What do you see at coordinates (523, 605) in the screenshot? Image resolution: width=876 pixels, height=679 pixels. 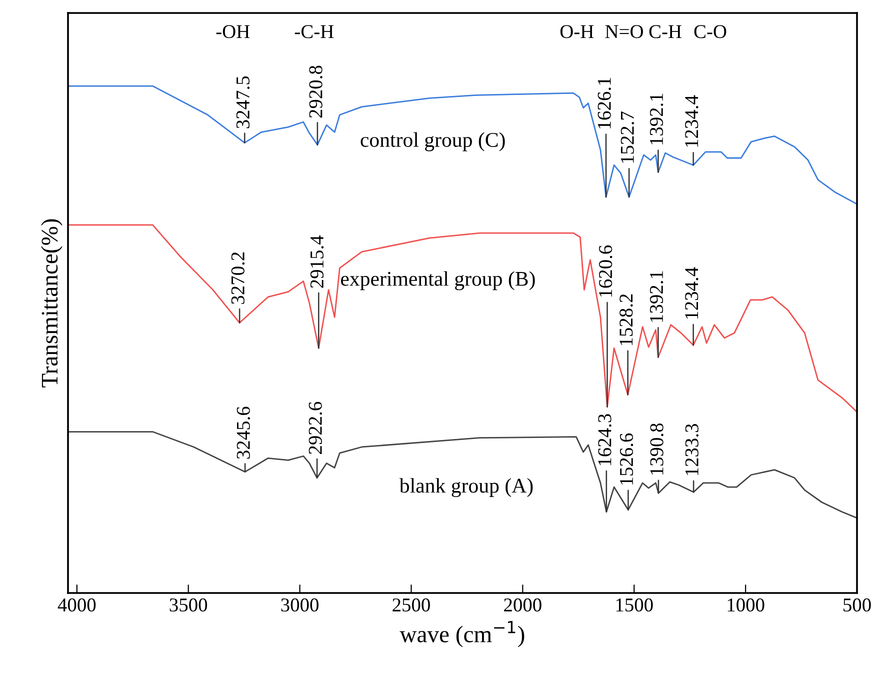 I see `x-tick-label: 2000` at bounding box center [523, 605].